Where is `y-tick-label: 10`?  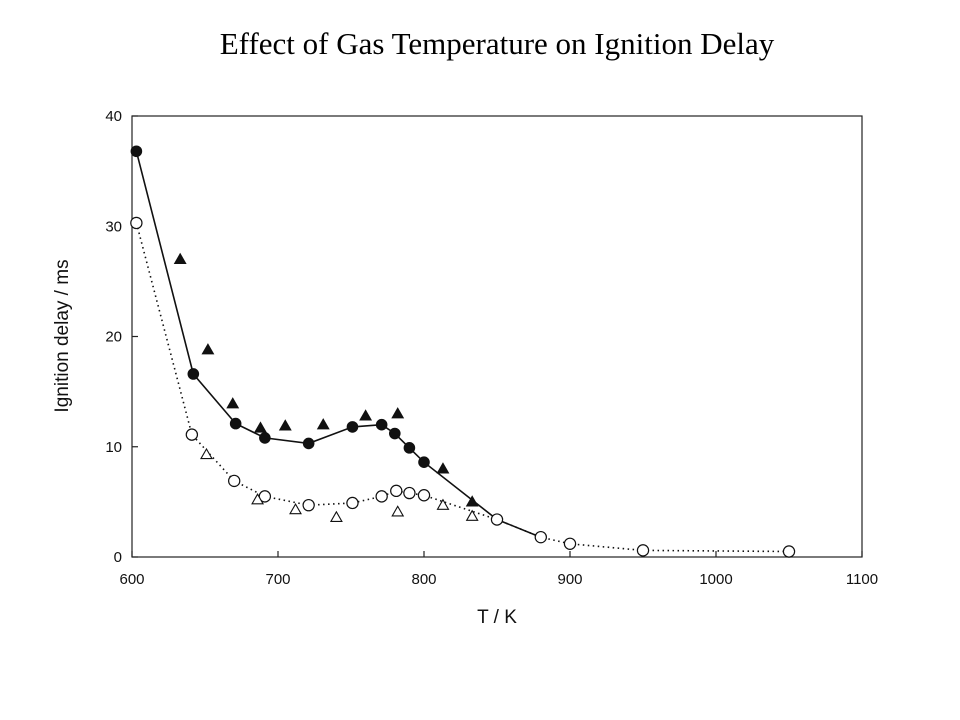
y-tick-label: 10 is located at coordinates (113, 447).